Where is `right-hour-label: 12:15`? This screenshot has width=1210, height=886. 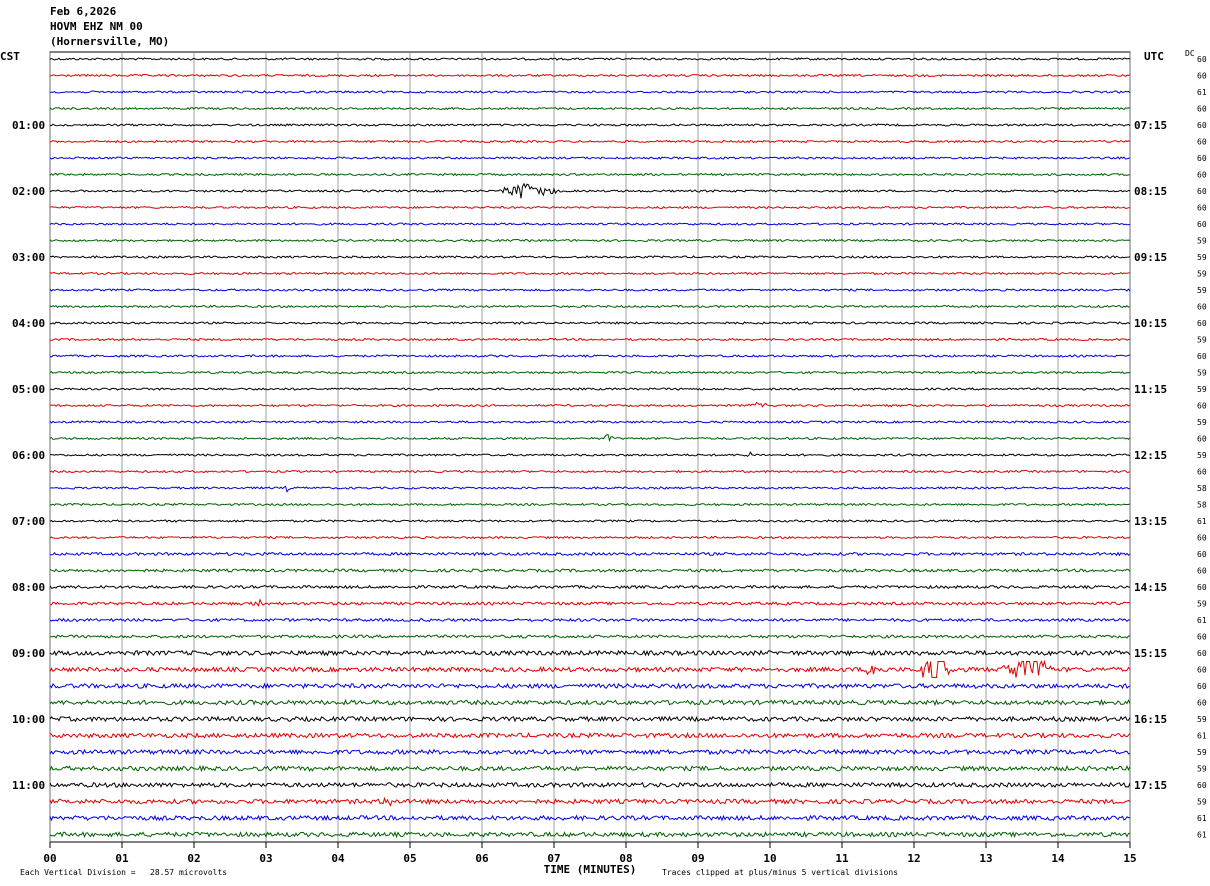 right-hour-label: 12:15 is located at coordinates (1150, 455).